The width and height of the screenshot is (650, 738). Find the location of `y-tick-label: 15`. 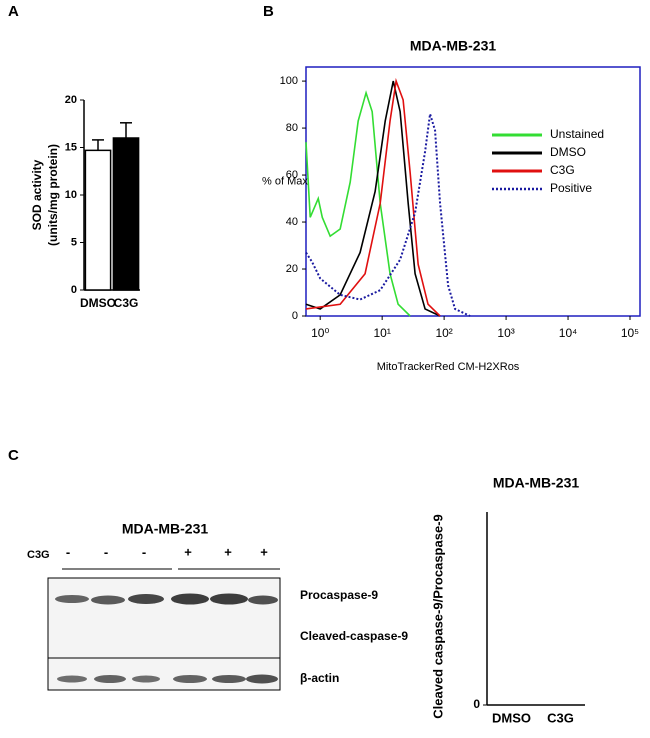

y-tick-label: 15 is located at coordinates (71, 147).